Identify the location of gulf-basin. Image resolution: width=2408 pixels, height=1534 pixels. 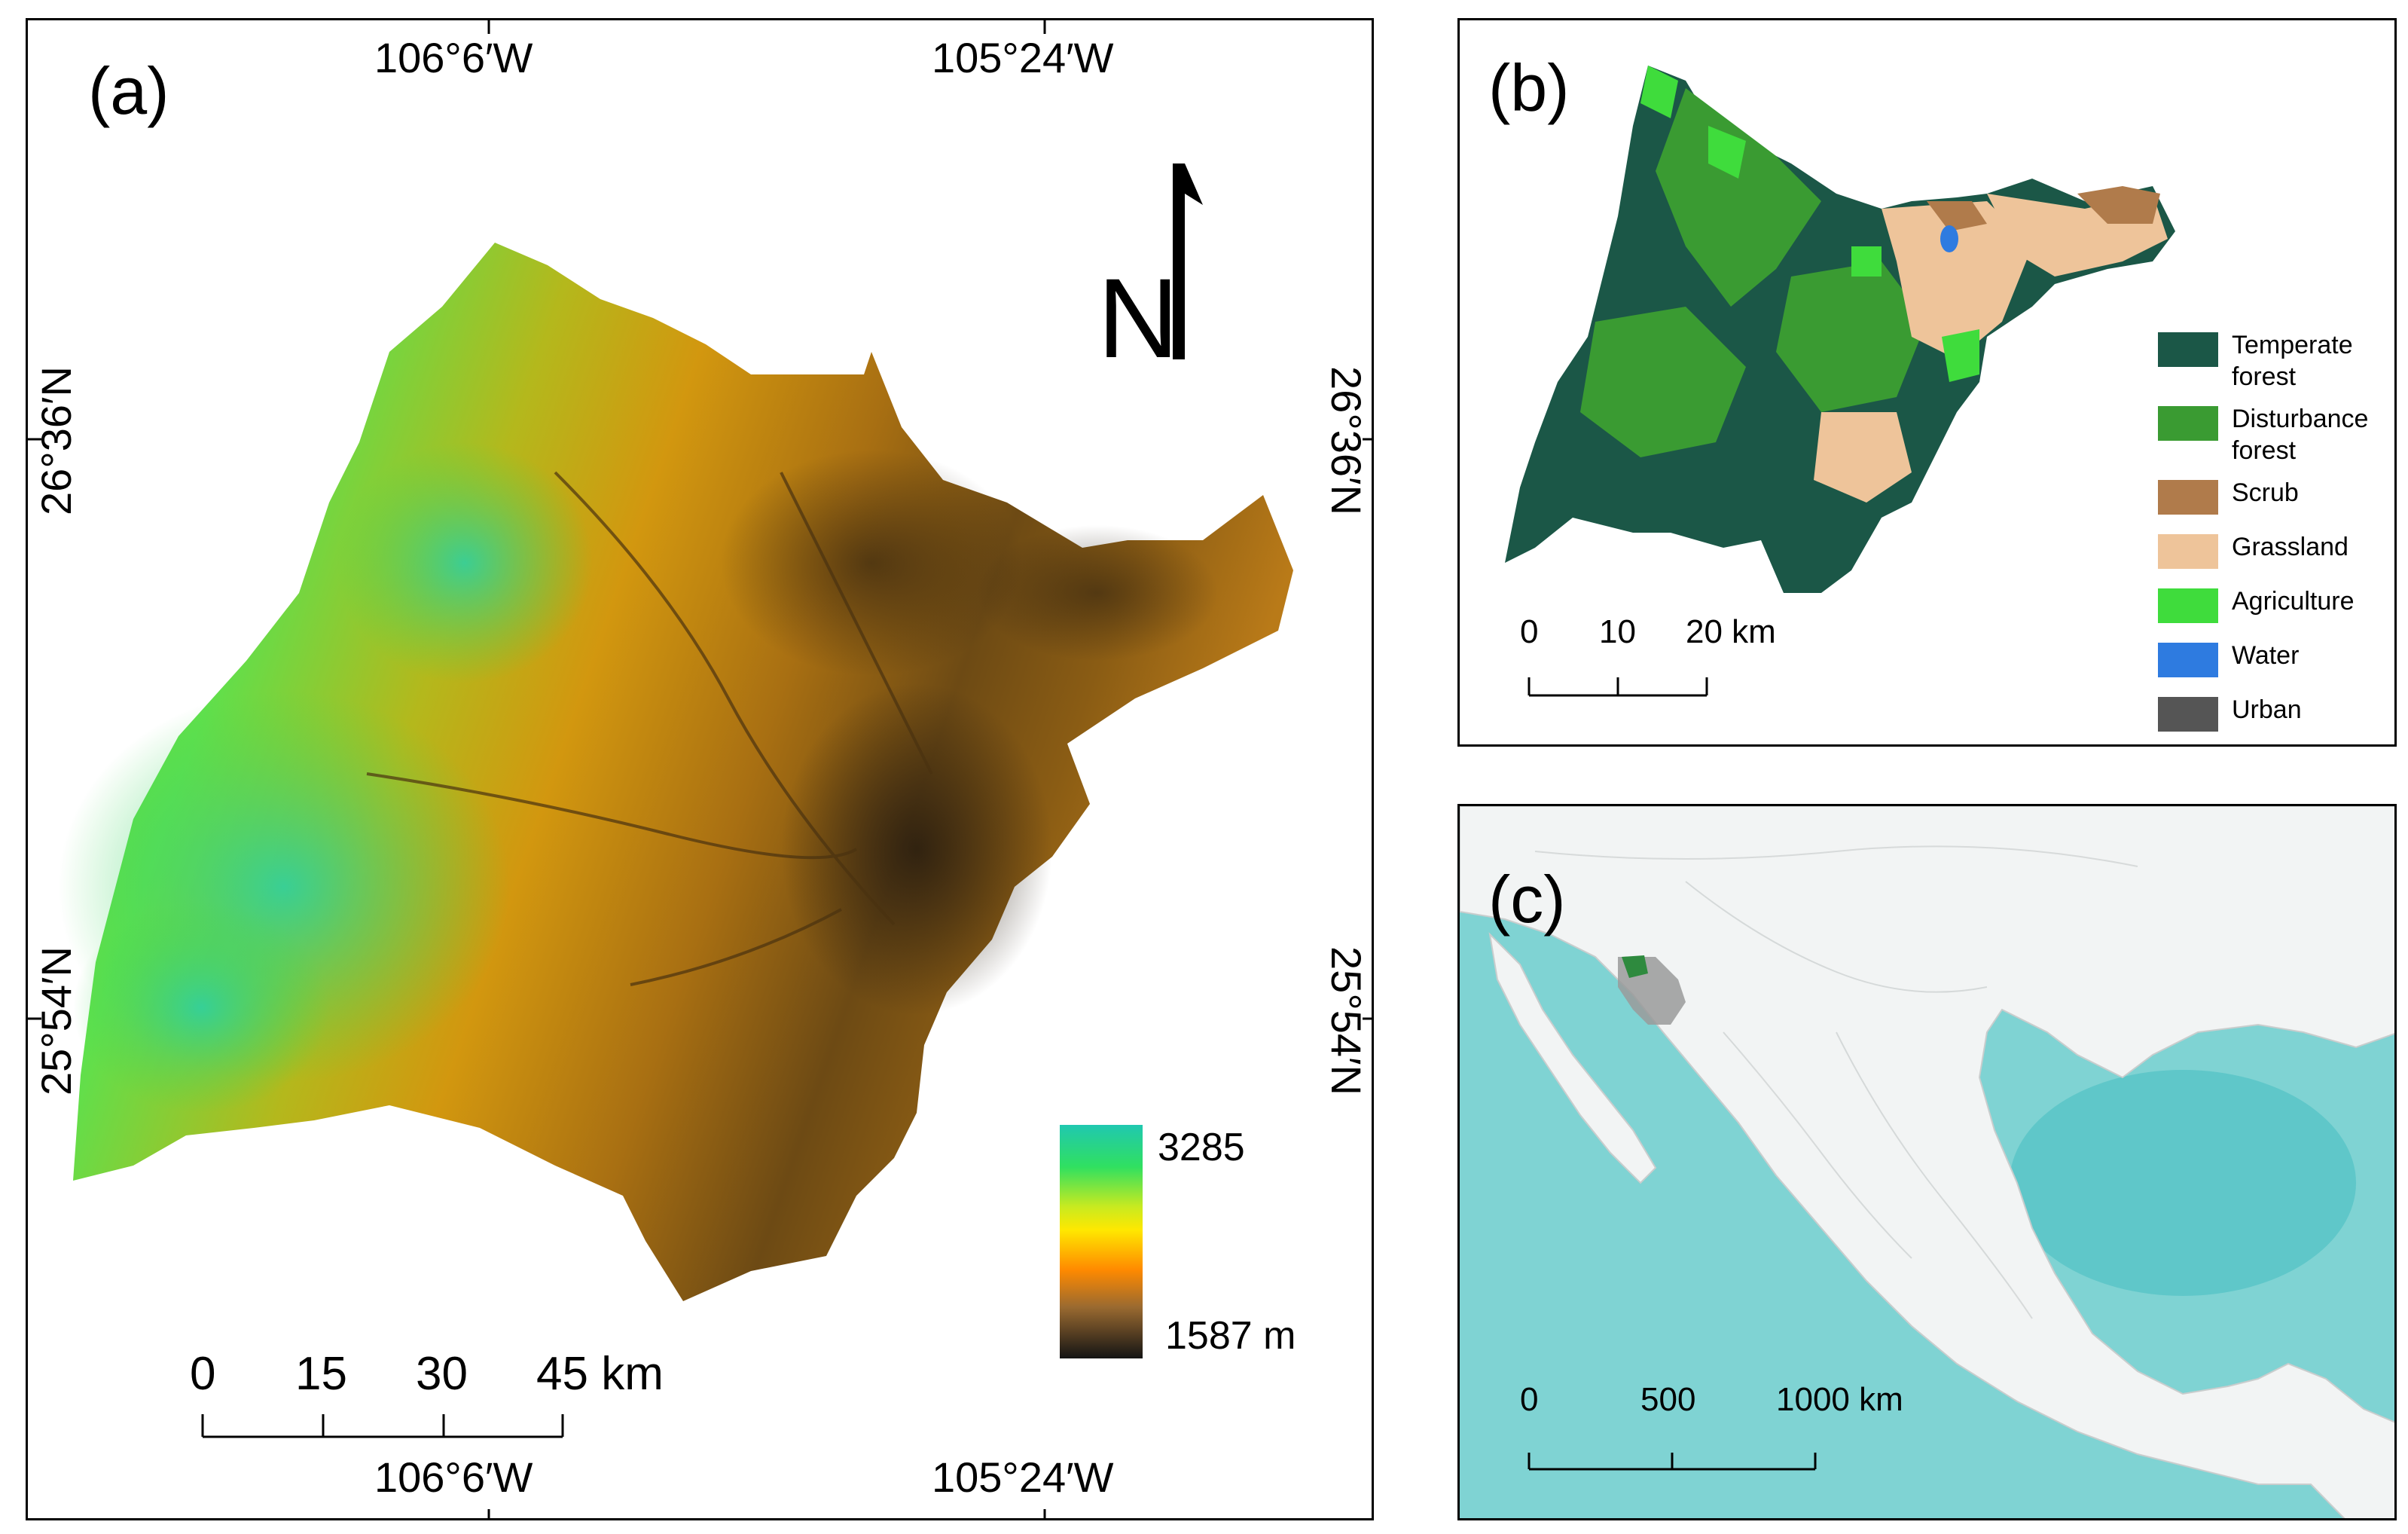
(2183, 1183).